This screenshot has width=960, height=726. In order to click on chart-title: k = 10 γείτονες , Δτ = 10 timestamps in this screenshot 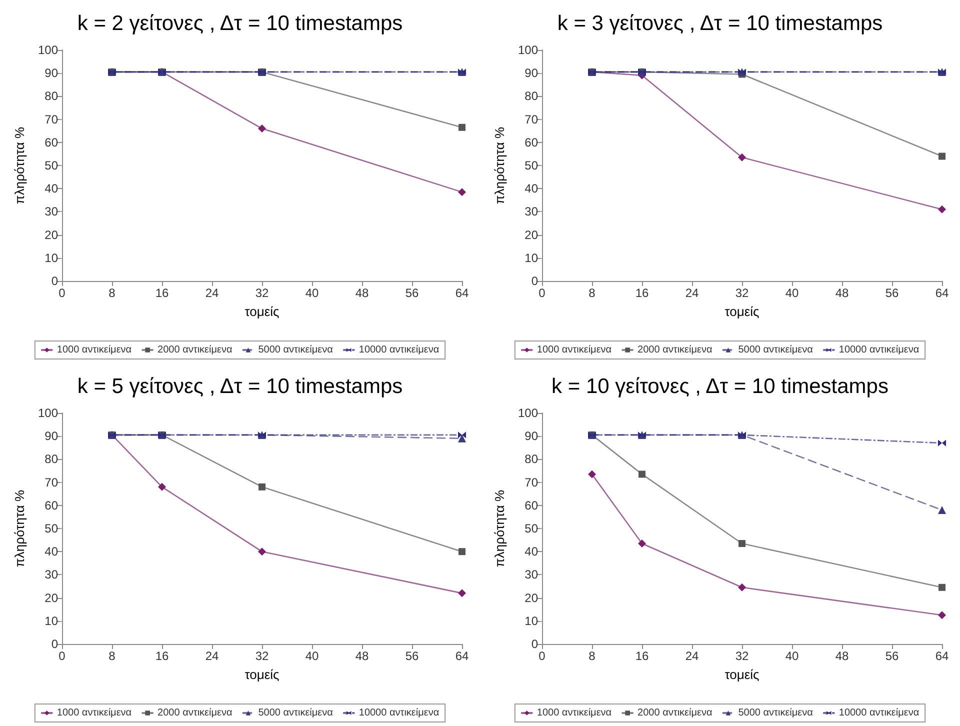, I will do `click(720, 386)`.